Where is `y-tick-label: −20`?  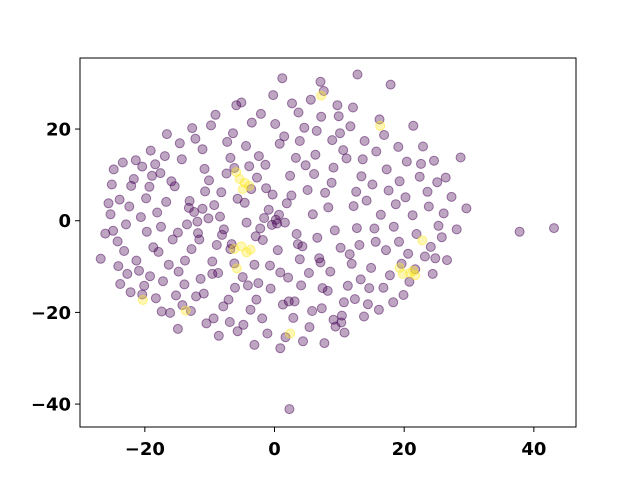
y-tick-label: −20 is located at coordinates (51, 313).